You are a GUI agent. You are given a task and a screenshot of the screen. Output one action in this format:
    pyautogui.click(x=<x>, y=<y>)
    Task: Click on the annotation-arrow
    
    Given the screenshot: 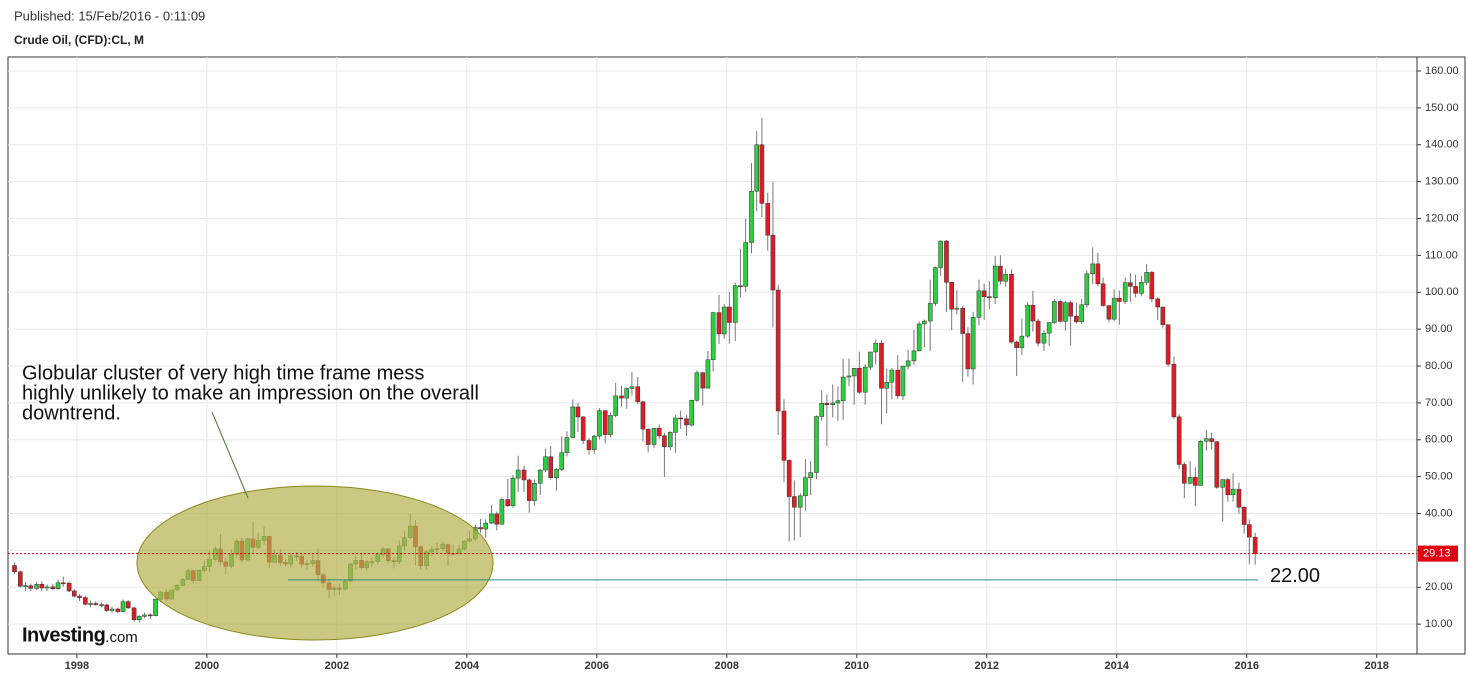 What is the action you would take?
    pyautogui.click(x=230, y=455)
    